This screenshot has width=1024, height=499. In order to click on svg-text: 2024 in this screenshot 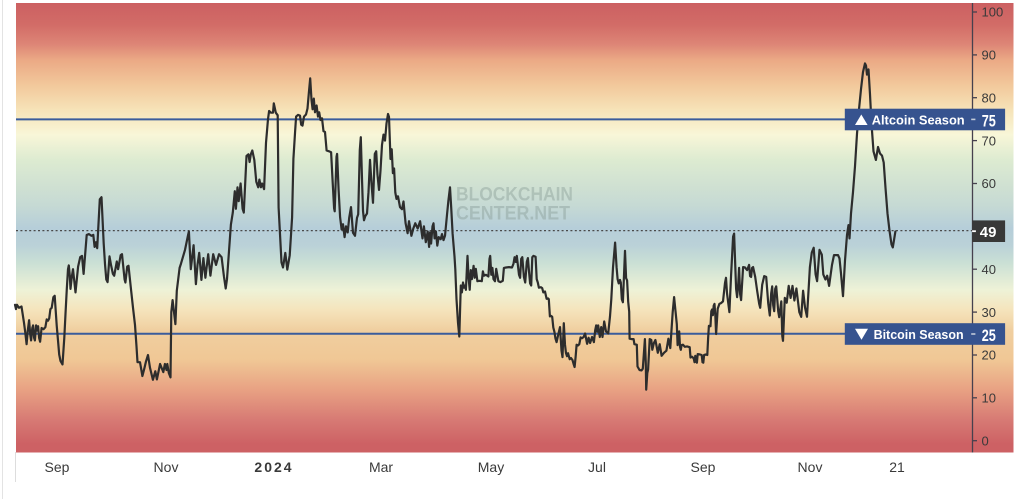, I will do `click(273, 467)`.